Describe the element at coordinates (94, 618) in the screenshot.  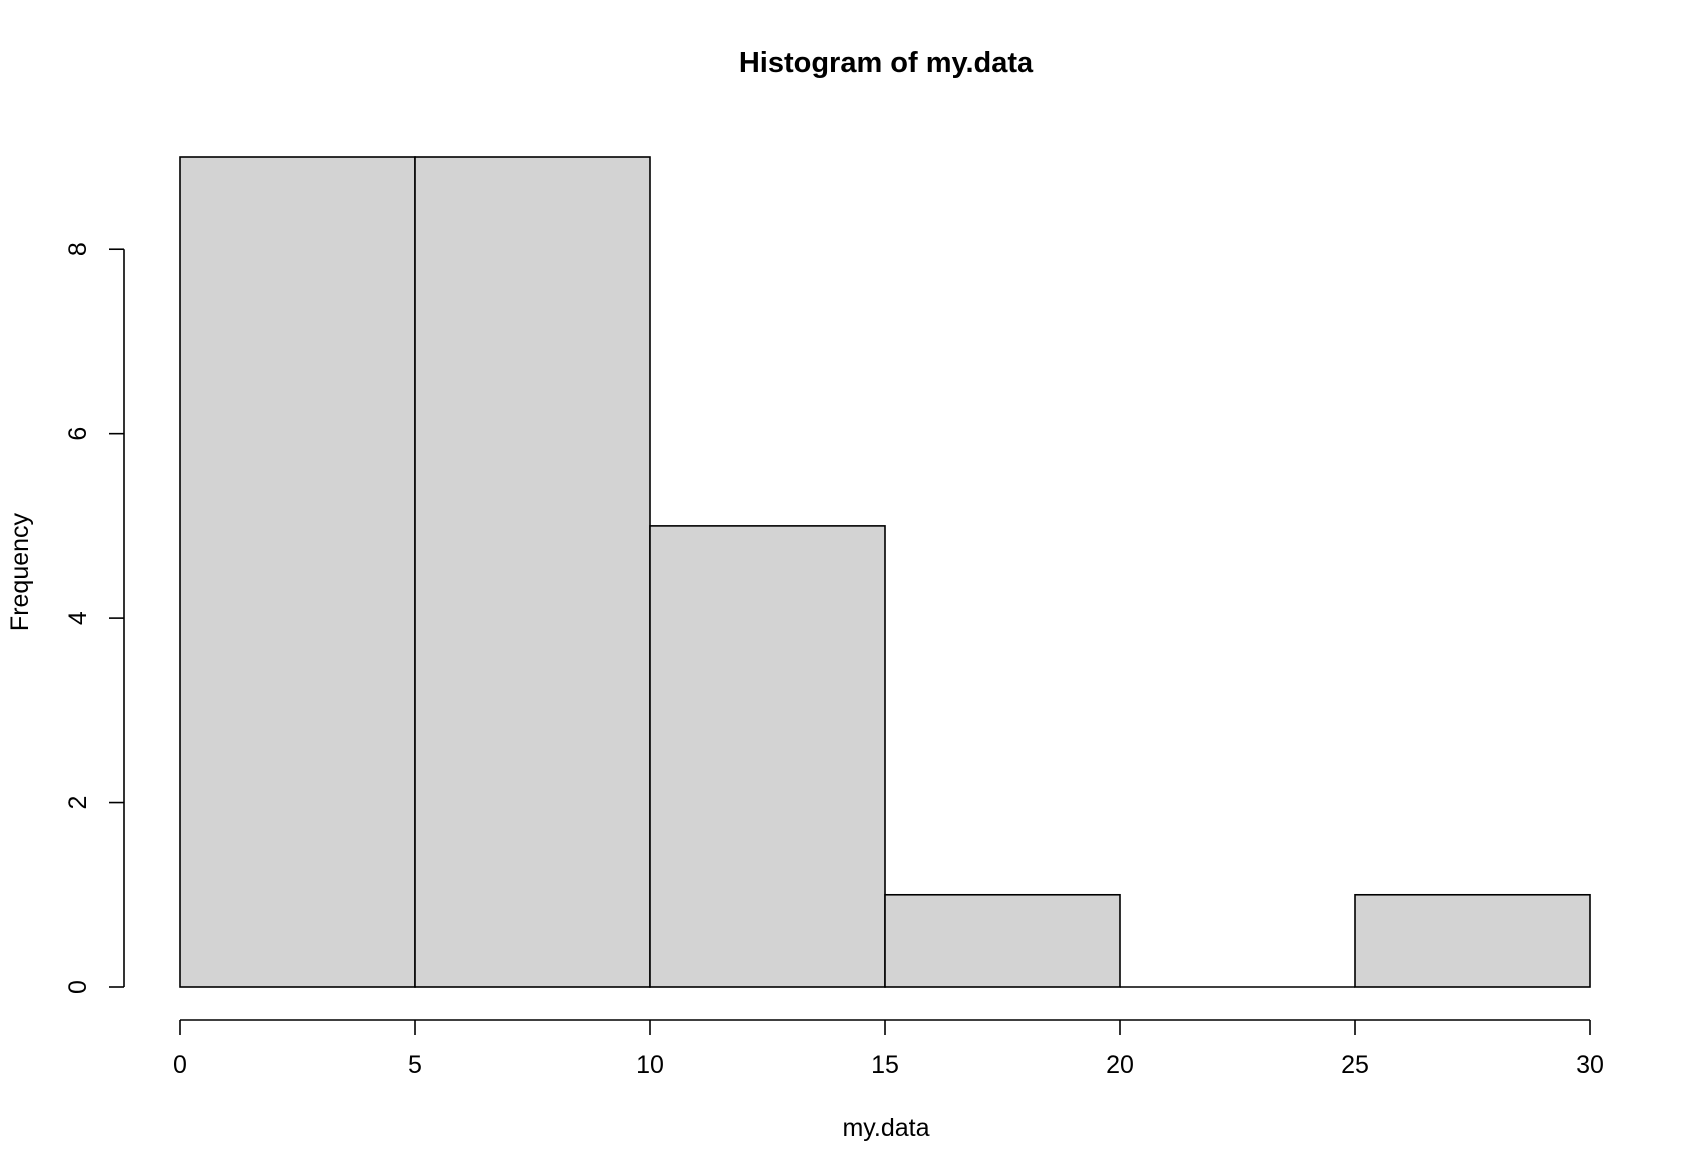
I see `y-axis: 0 2 4 6 8` at that location.